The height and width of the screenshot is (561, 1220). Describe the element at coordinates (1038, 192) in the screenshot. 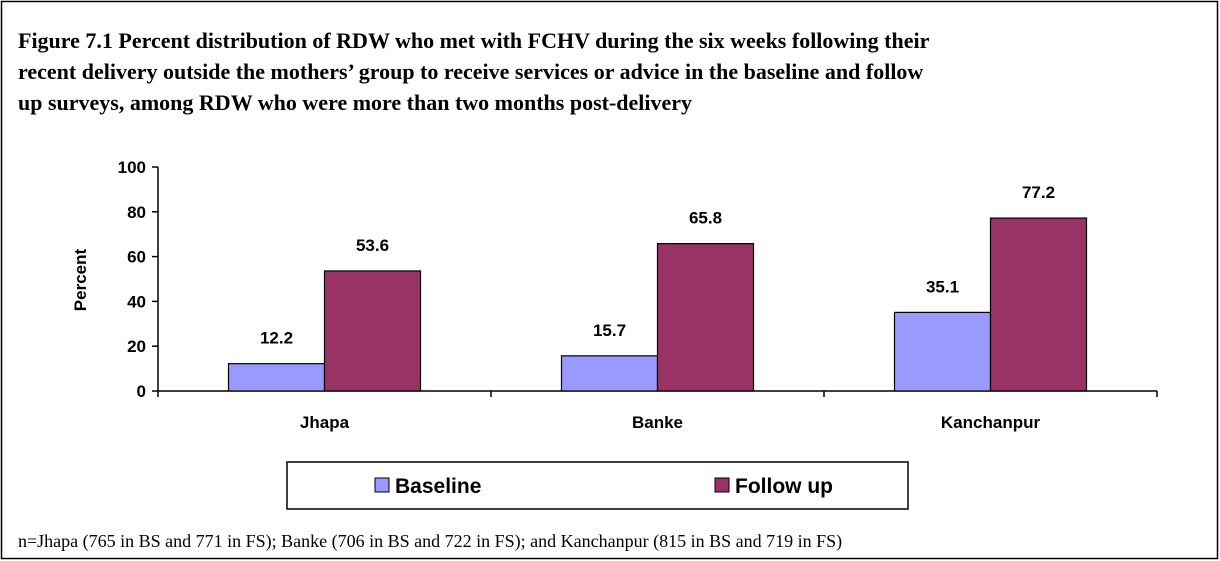

I see `value-label: 77.2` at that location.